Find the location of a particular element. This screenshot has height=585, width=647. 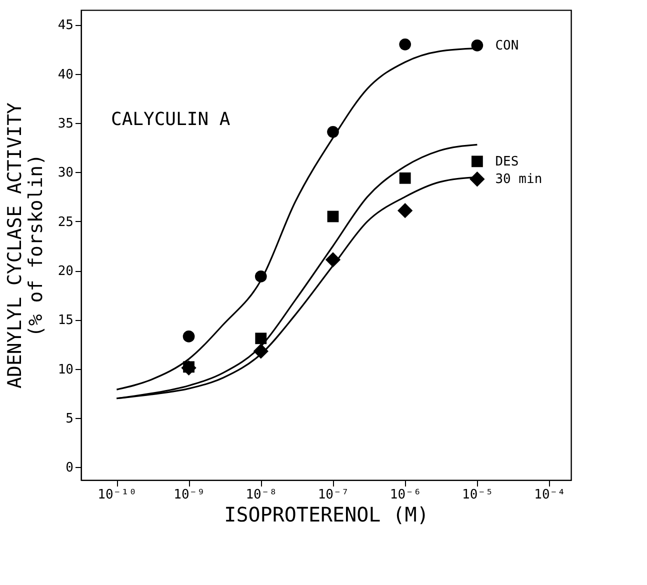

x-tick-label: 10⁻⁴ is located at coordinates (550, 495).